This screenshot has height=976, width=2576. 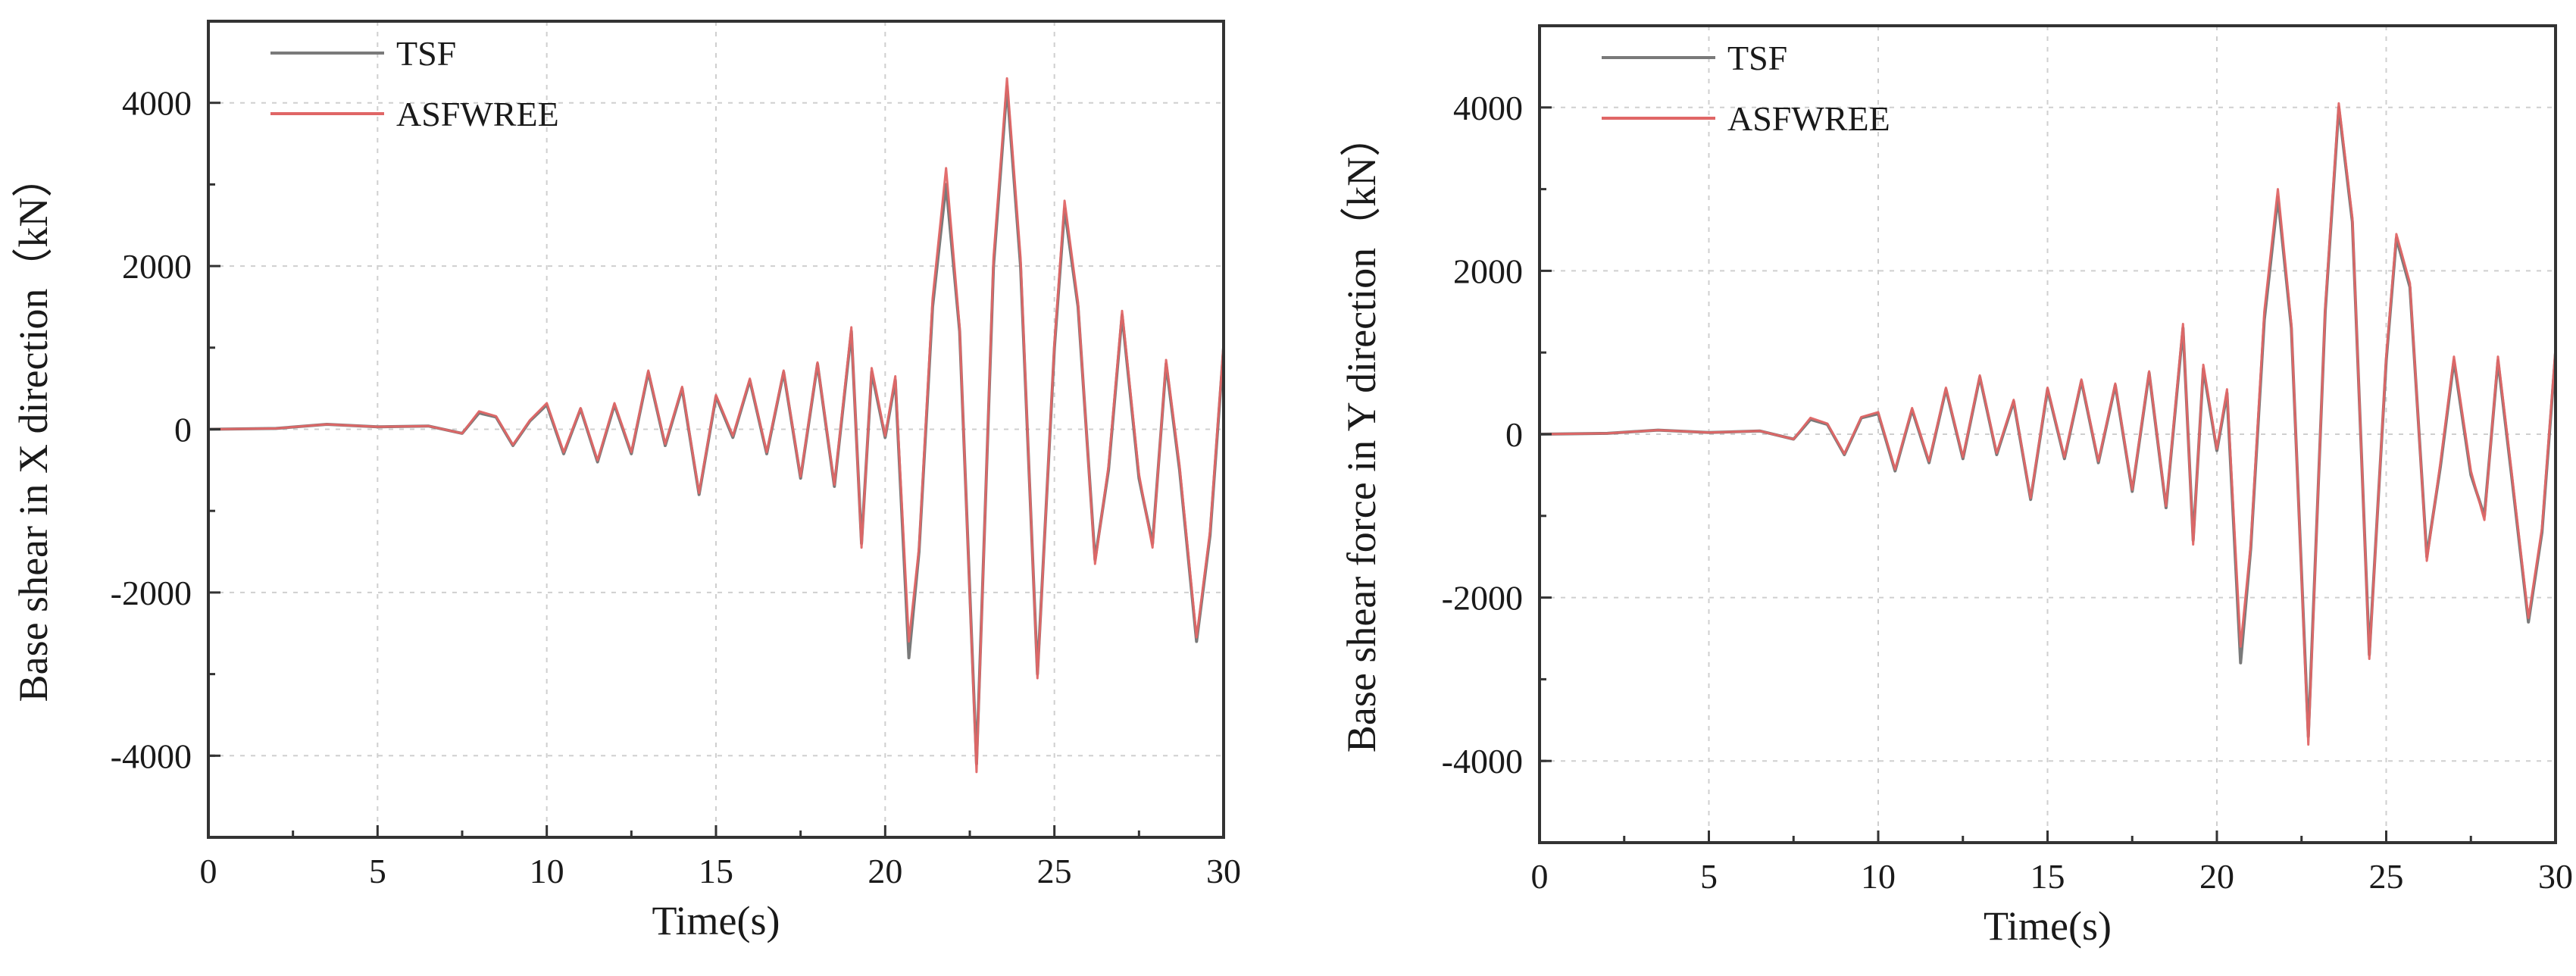 What do you see at coordinates (1362, 434) in the screenshot?
I see `y-axis-label: Base shear force in Y direction（kN）` at bounding box center [1362, 434].